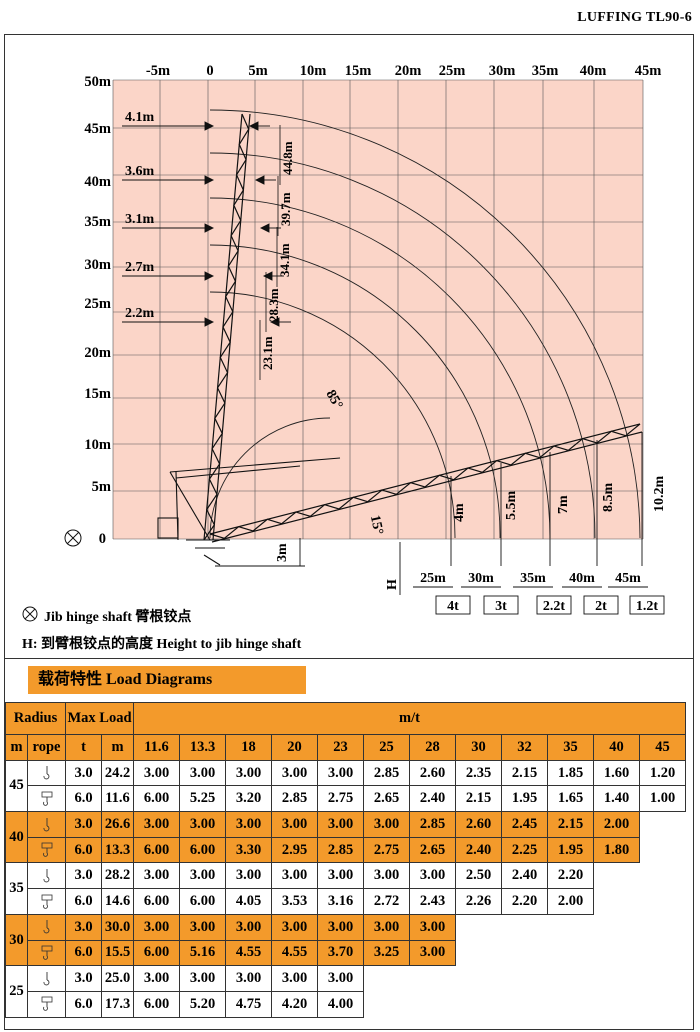 This screenshot has height=1032, width=700. I want to click on offset-label: 3.1m, so click(140, 219).